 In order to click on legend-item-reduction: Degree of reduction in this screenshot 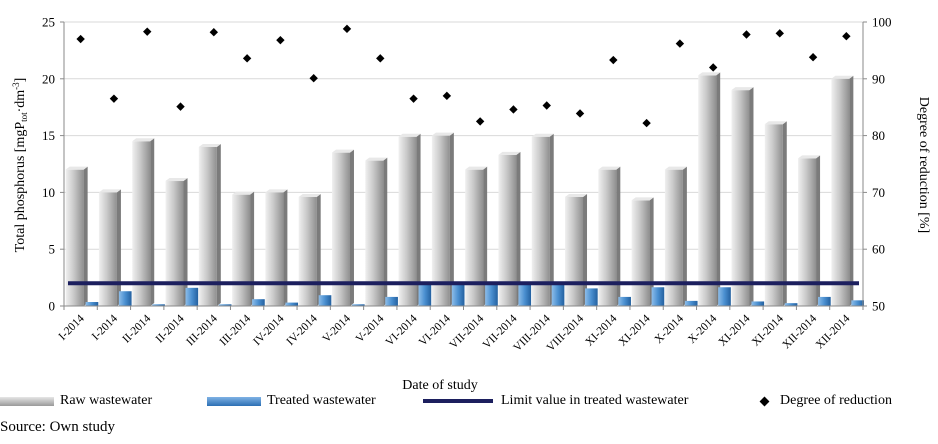, I will do `click(823, 401)`.